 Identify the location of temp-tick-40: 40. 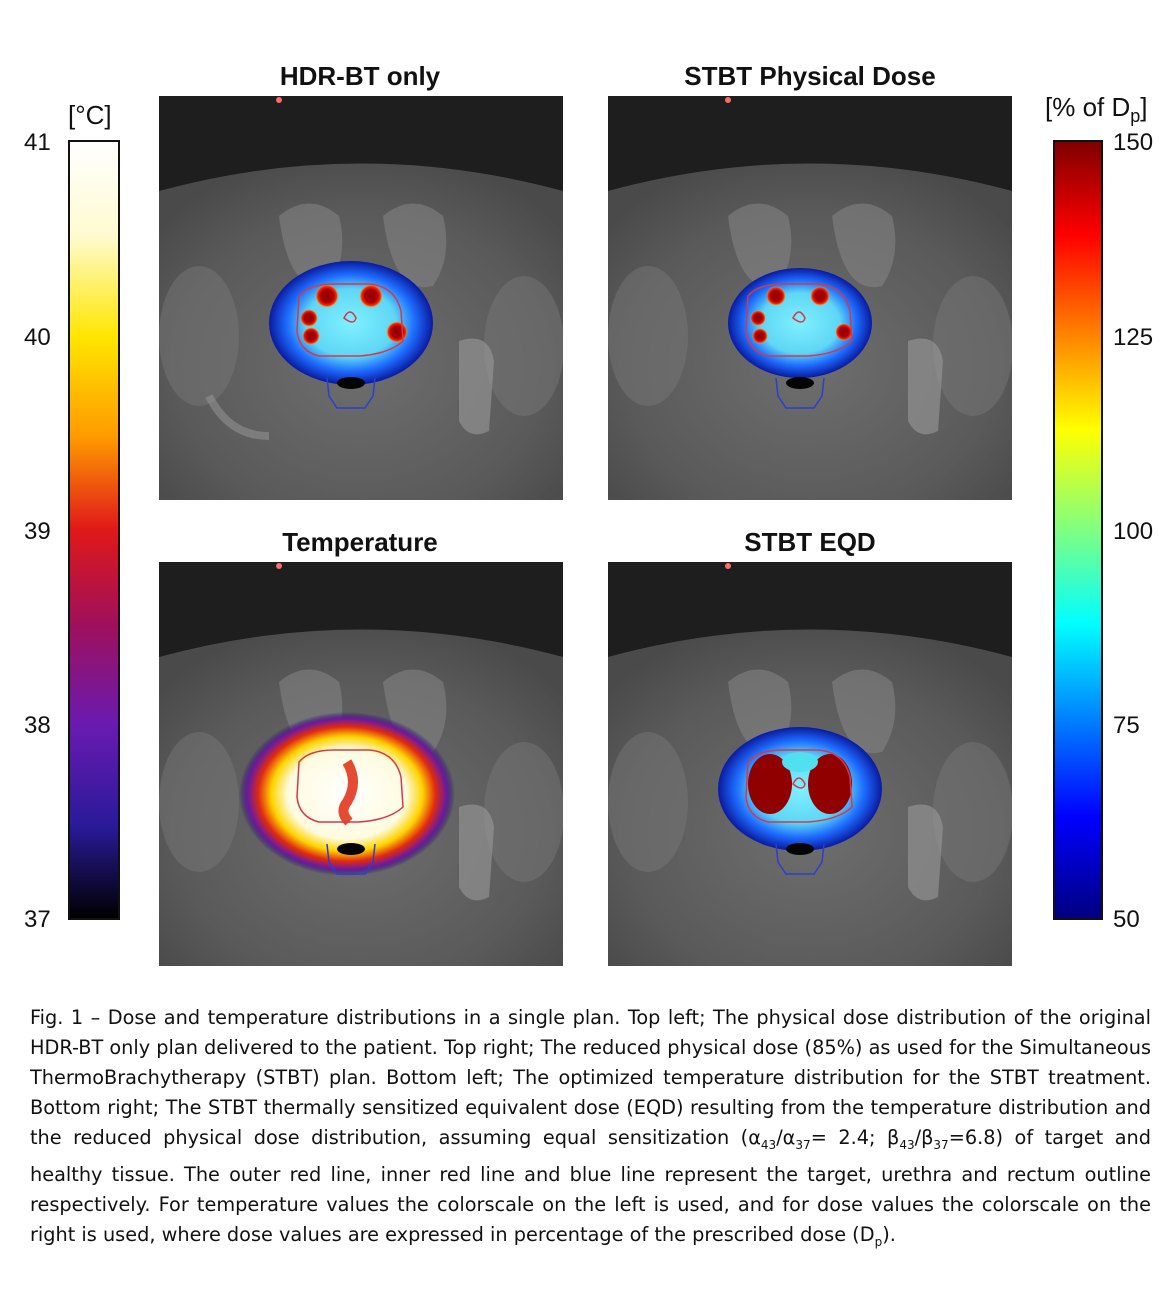
(37, 337).